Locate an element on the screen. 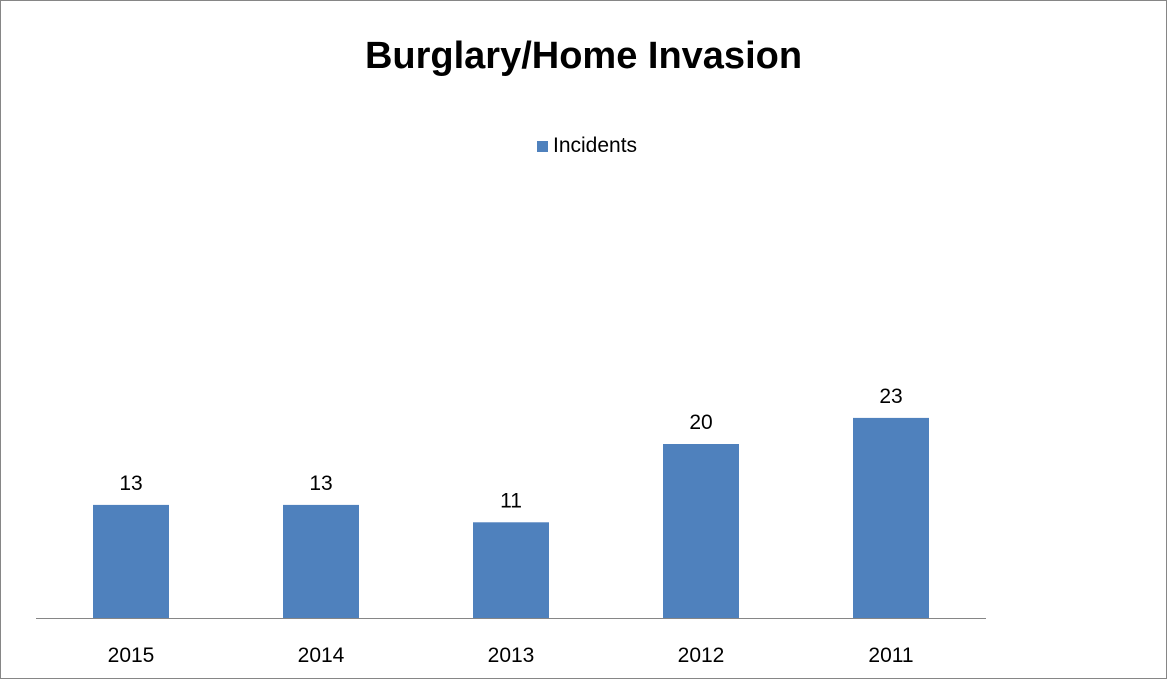  chart-title: Burglary/Home Invasion is located at coordinates (583, 56).